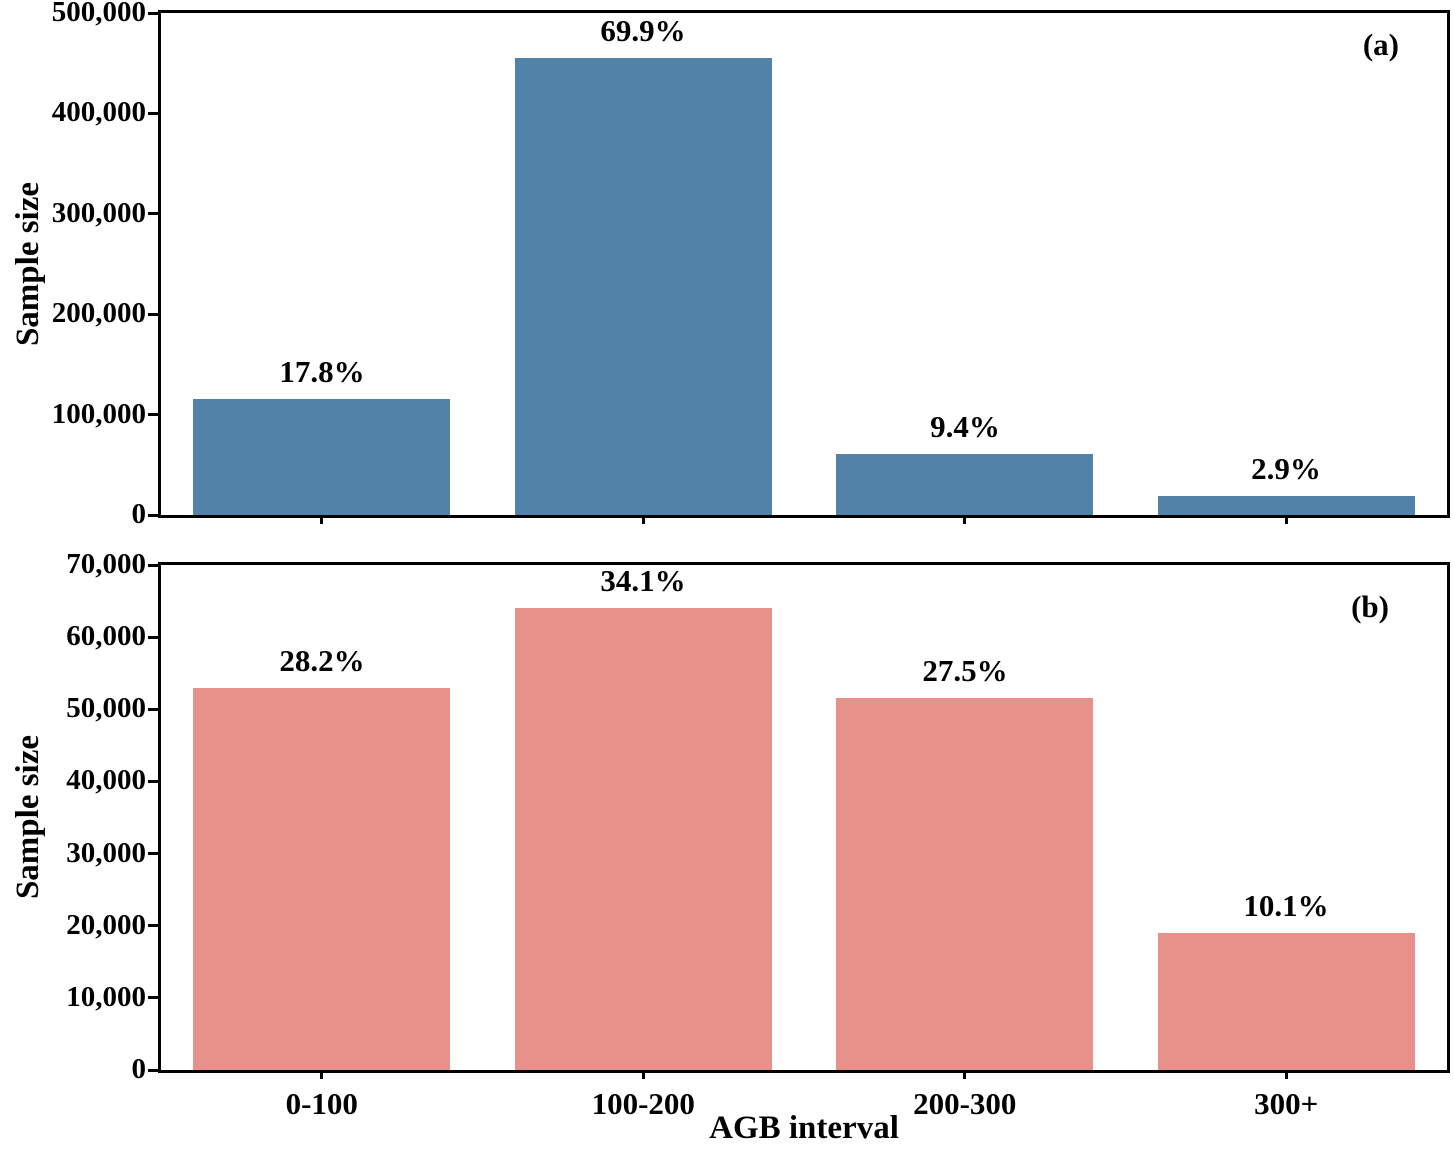 This screenshot has height=1150, width=1453. What do you see at coordinates (322, 660) in the screenshot?
I see `bar-value-label: 28.2%` at bounding box center [322, 660].